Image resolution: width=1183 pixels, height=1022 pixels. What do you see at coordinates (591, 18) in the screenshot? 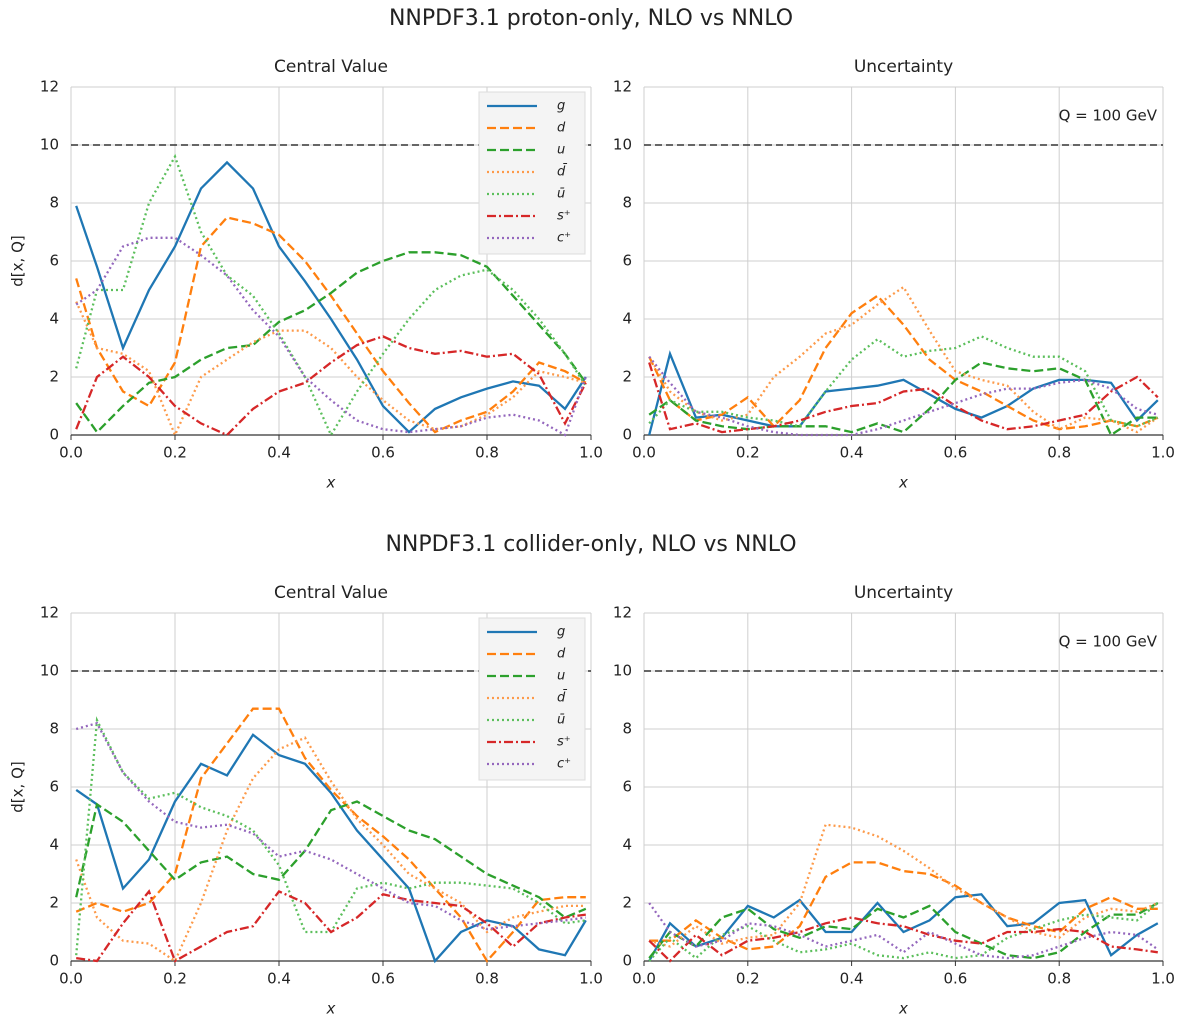
I see `suptitle: NNPDF3.1 proton-only, NLO vs NNLO` at bounding box center [591, 18].